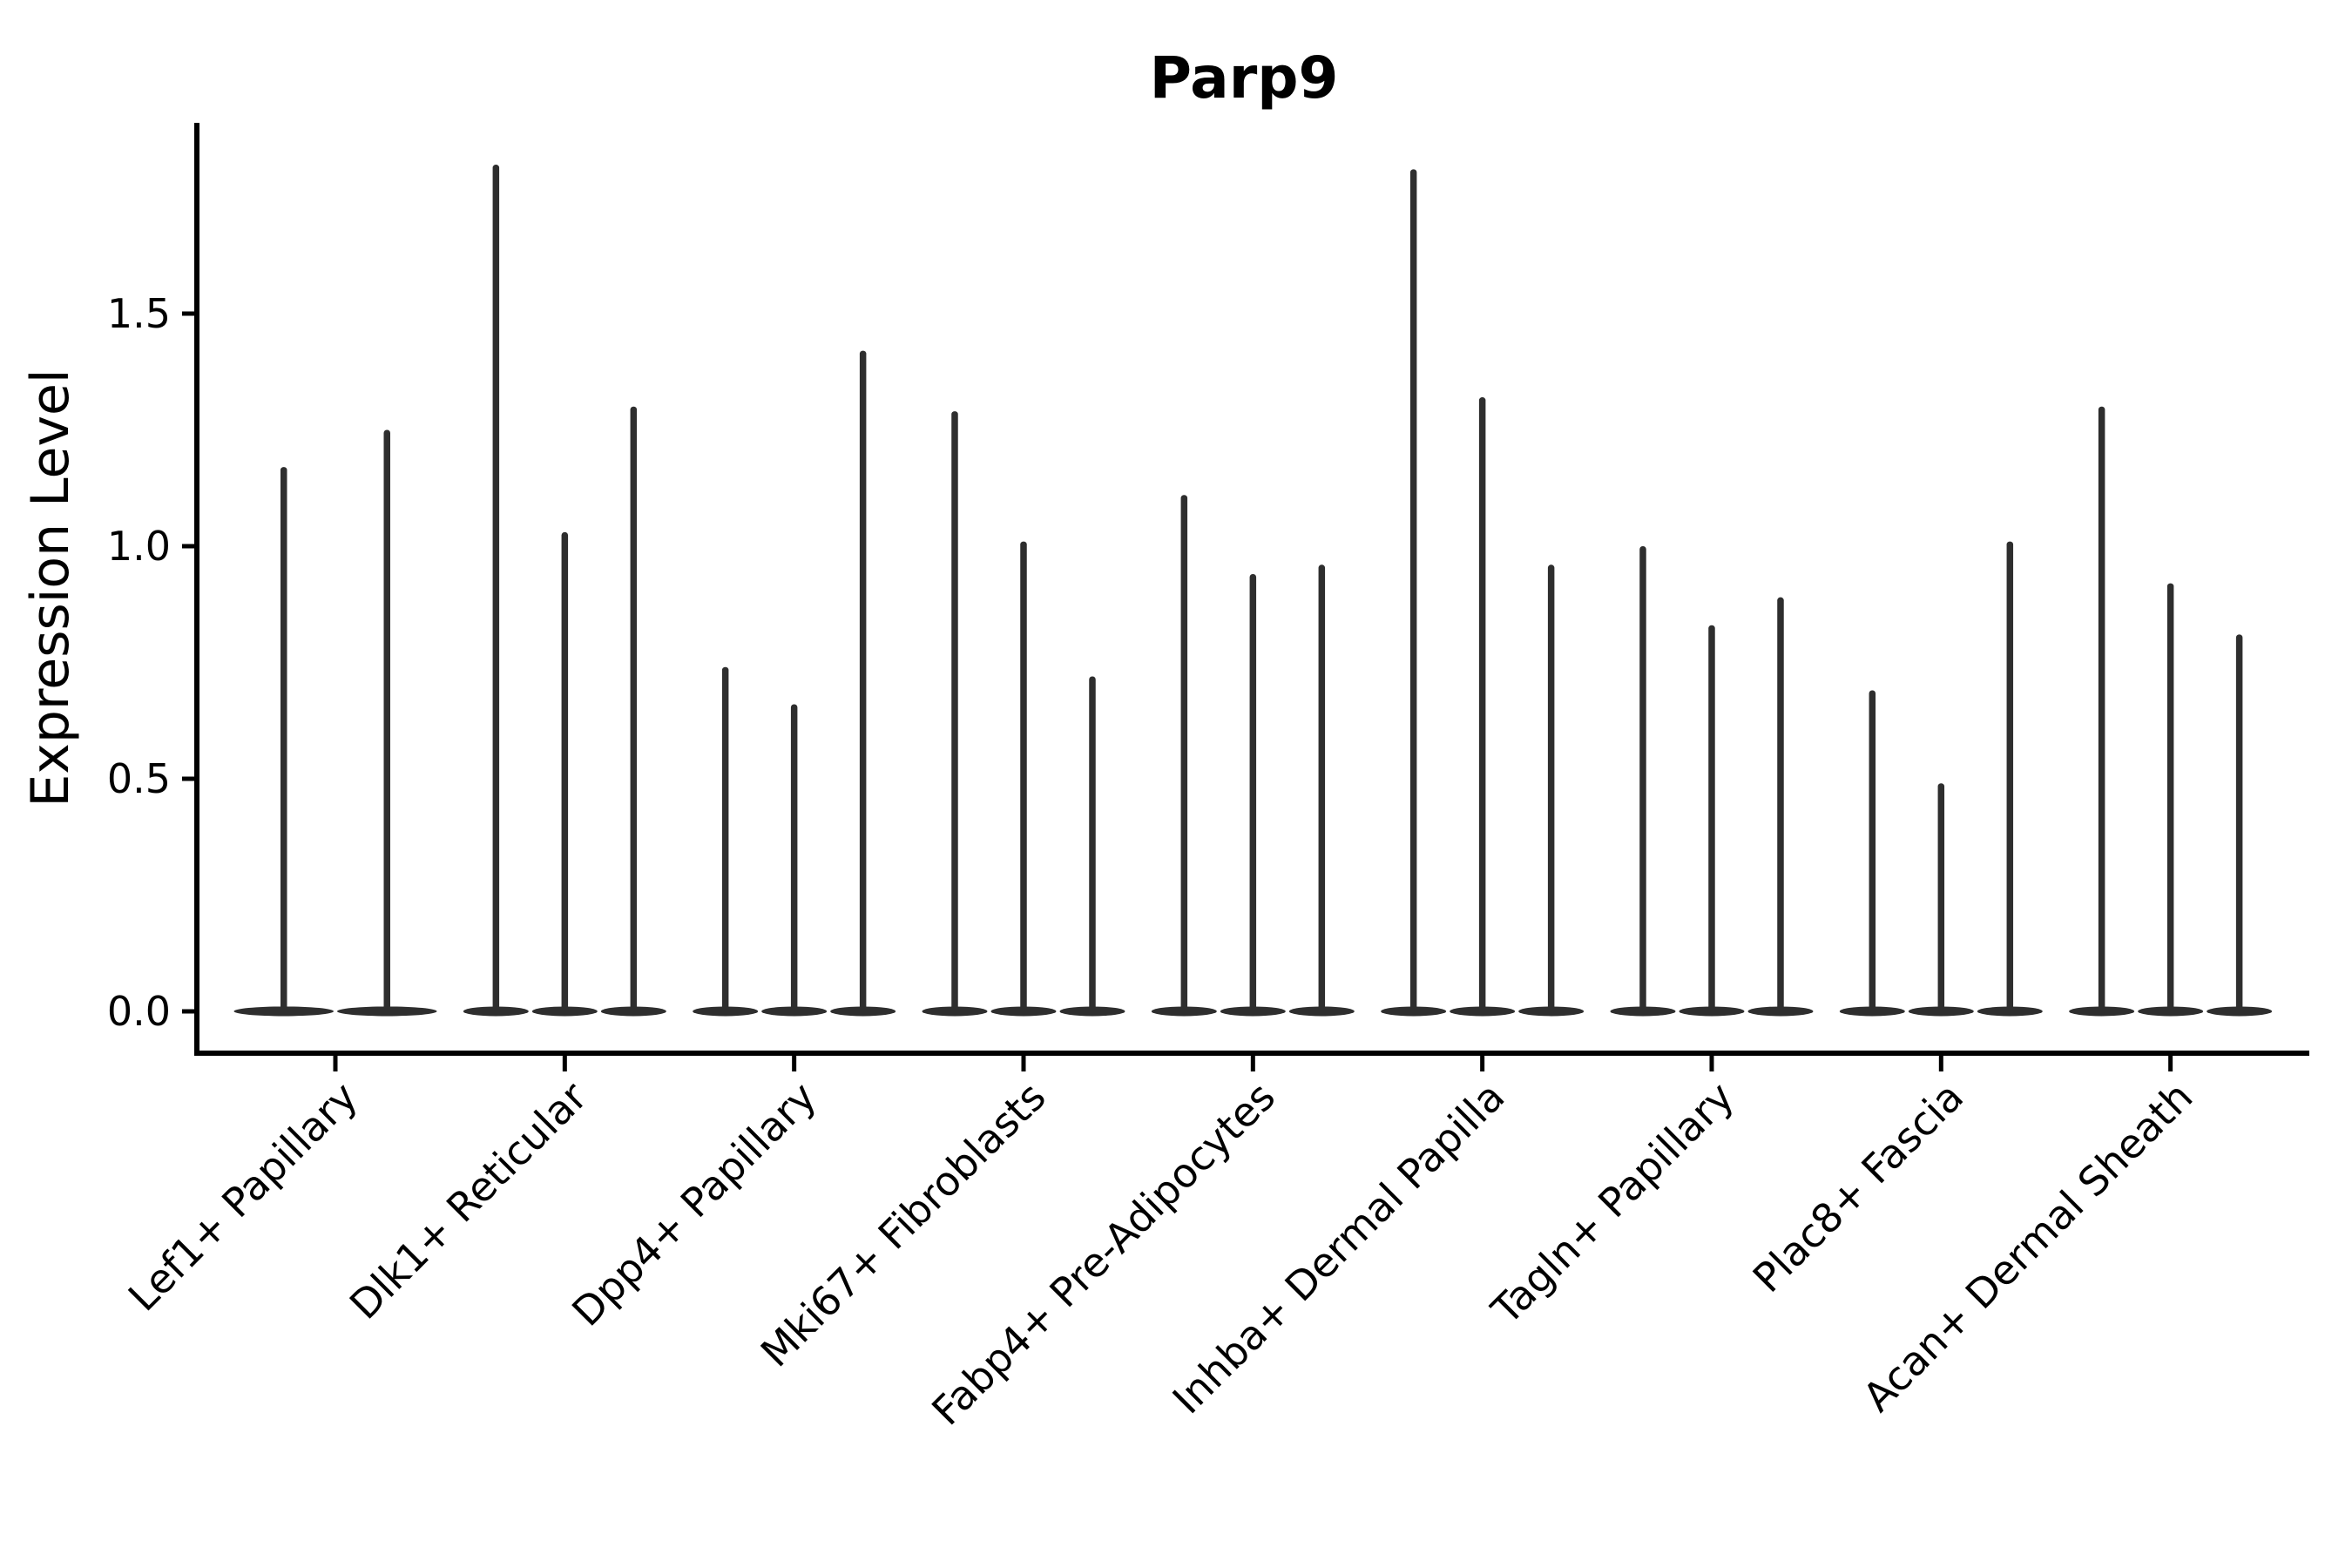  I want to click on x-tick-label: Dlk1+ Reticular, so click(469, 1201).